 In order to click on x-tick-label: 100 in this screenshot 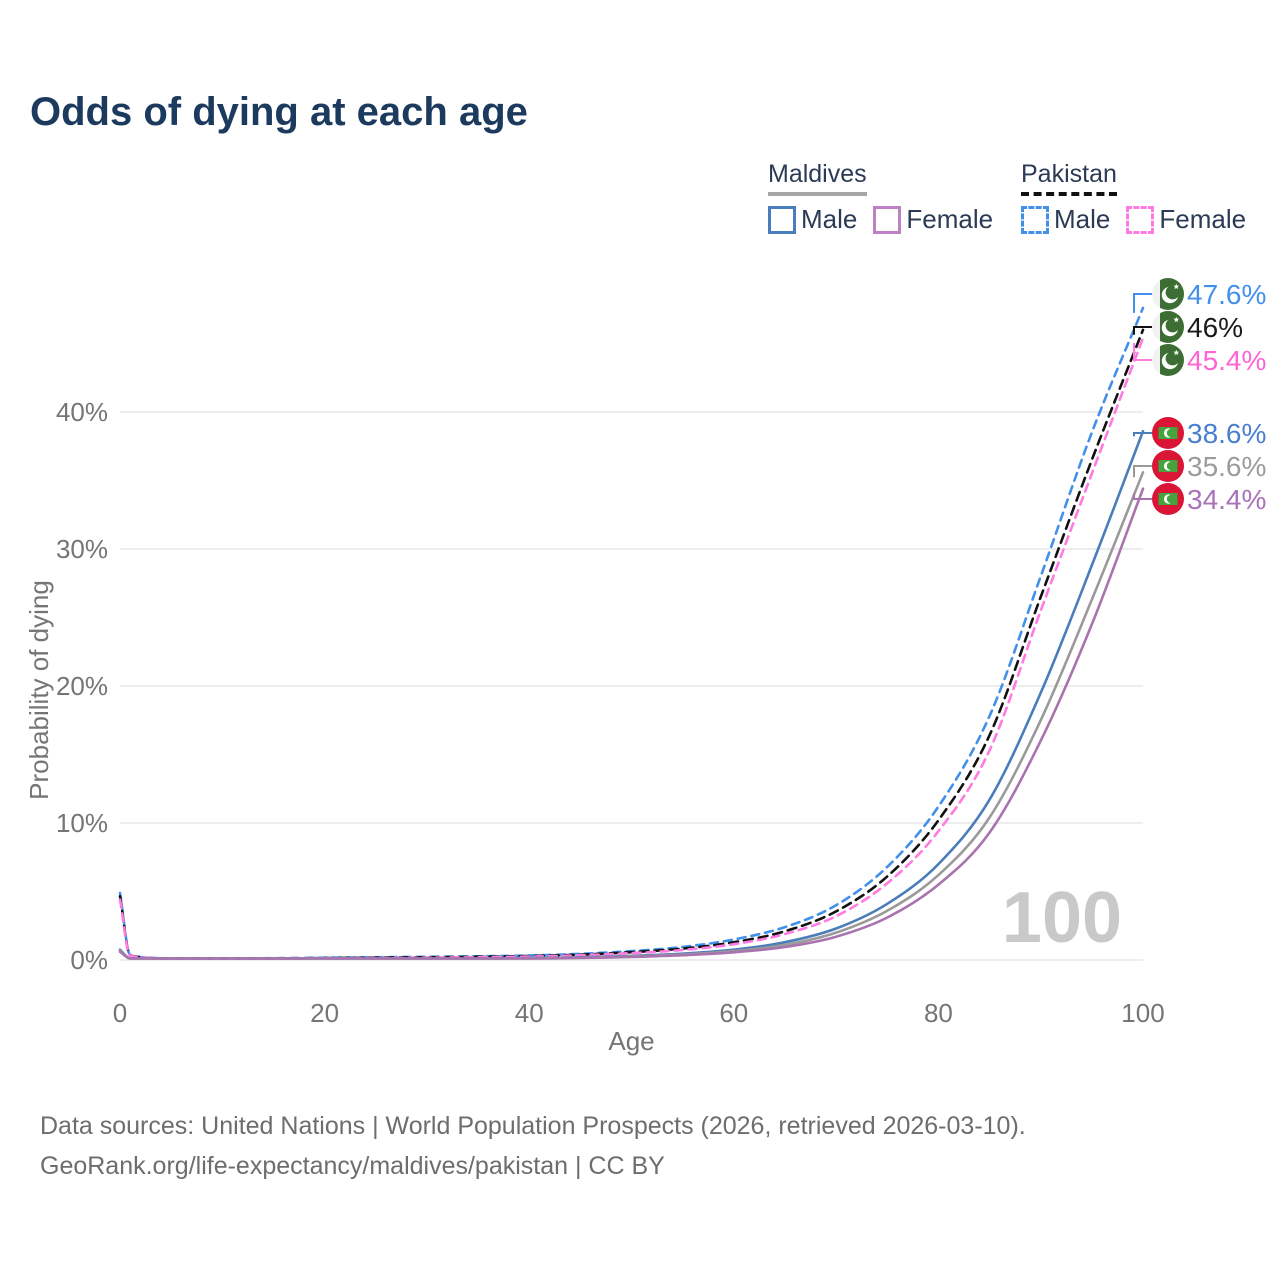, I will do `click(1142, 1013)`.